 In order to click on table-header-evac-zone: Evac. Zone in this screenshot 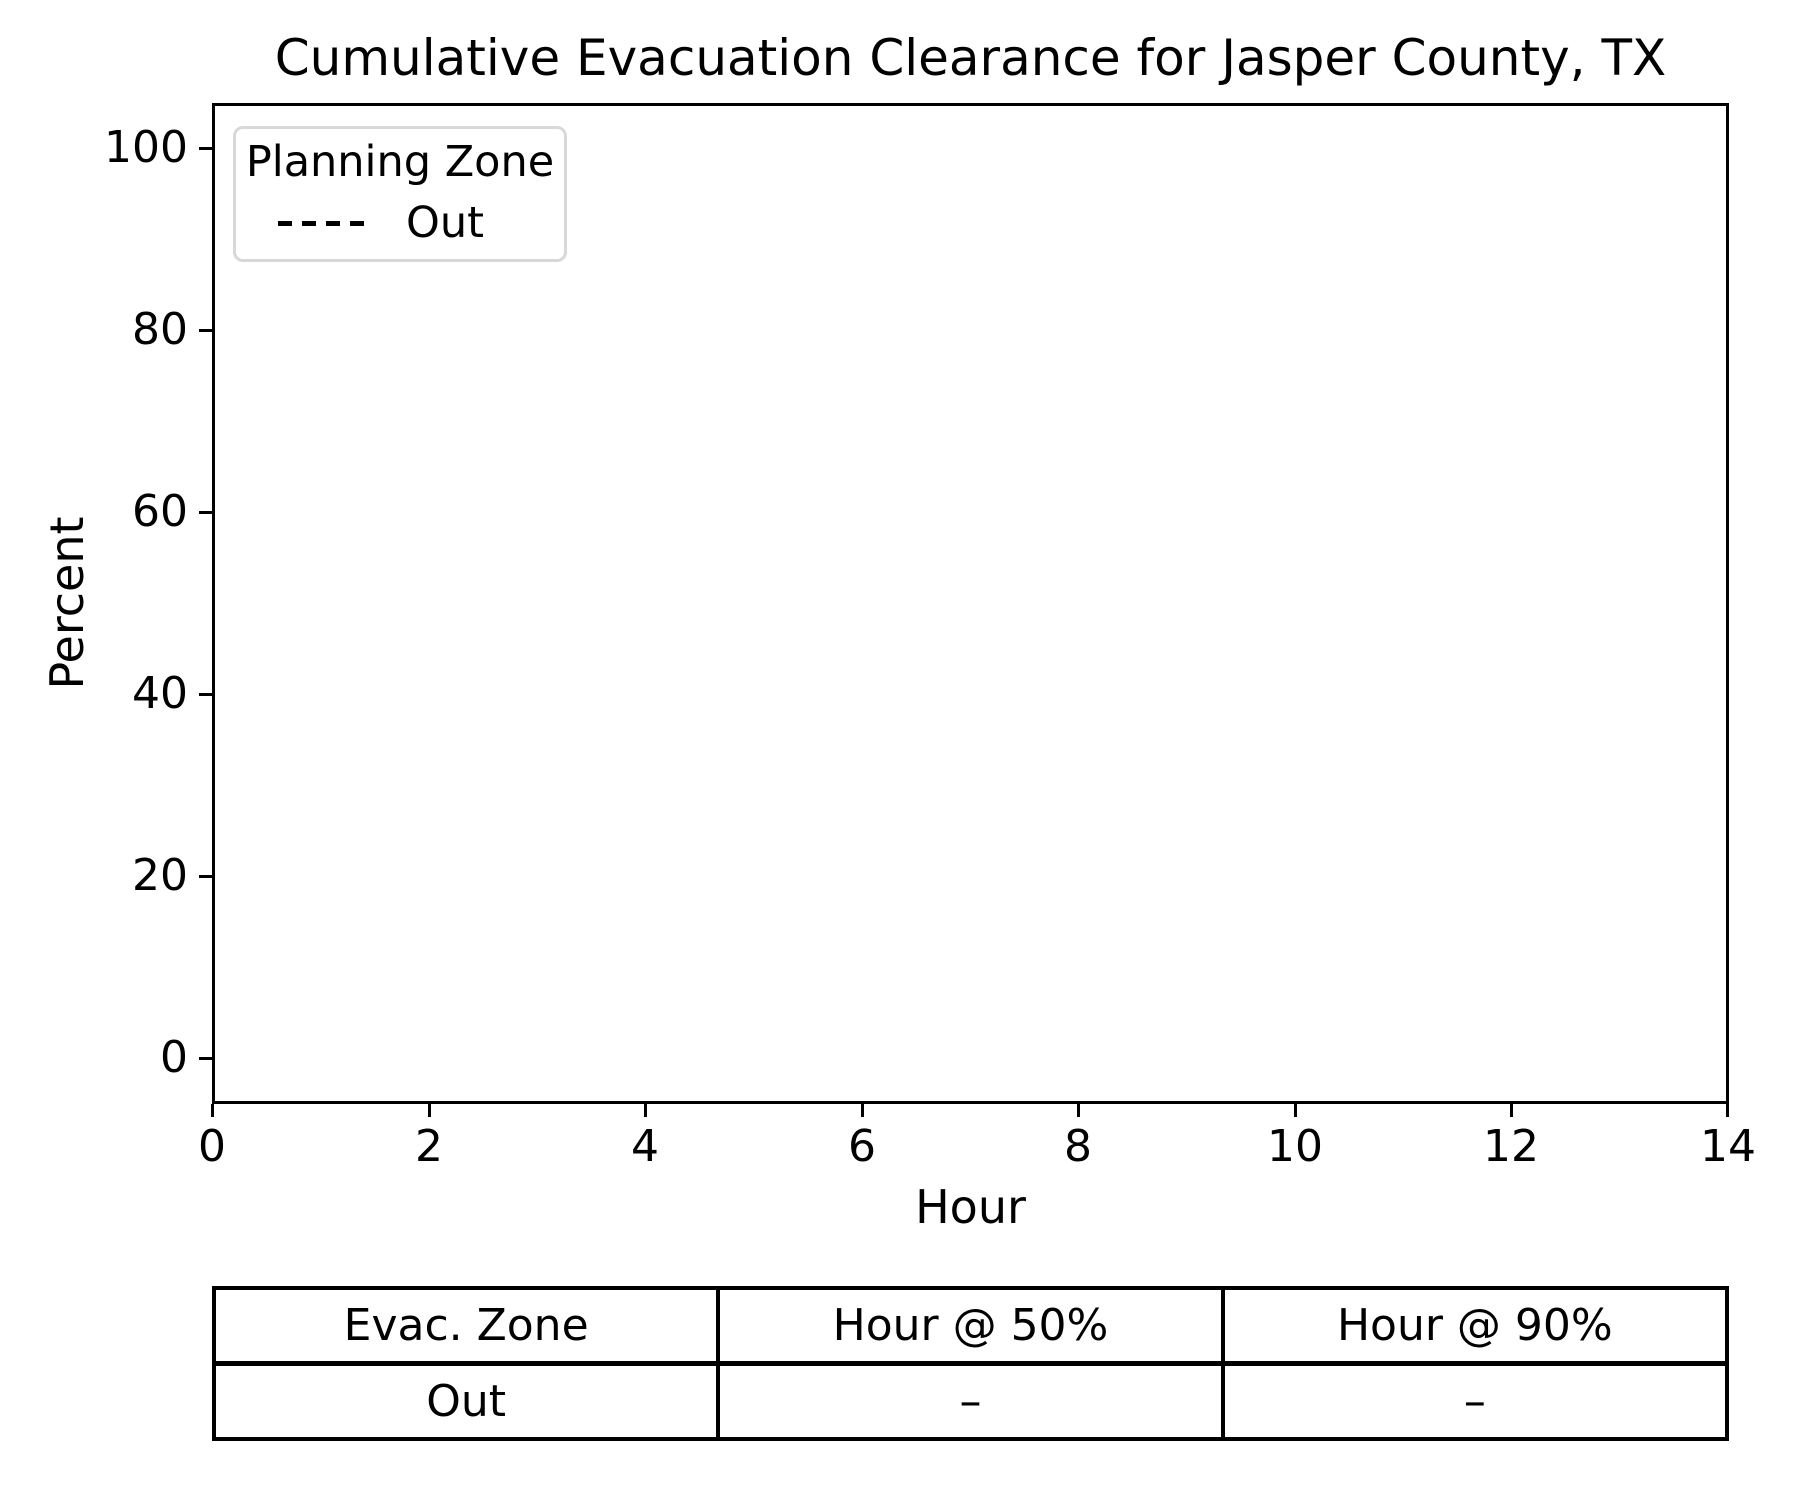, I will do `click(466, 1326)`.